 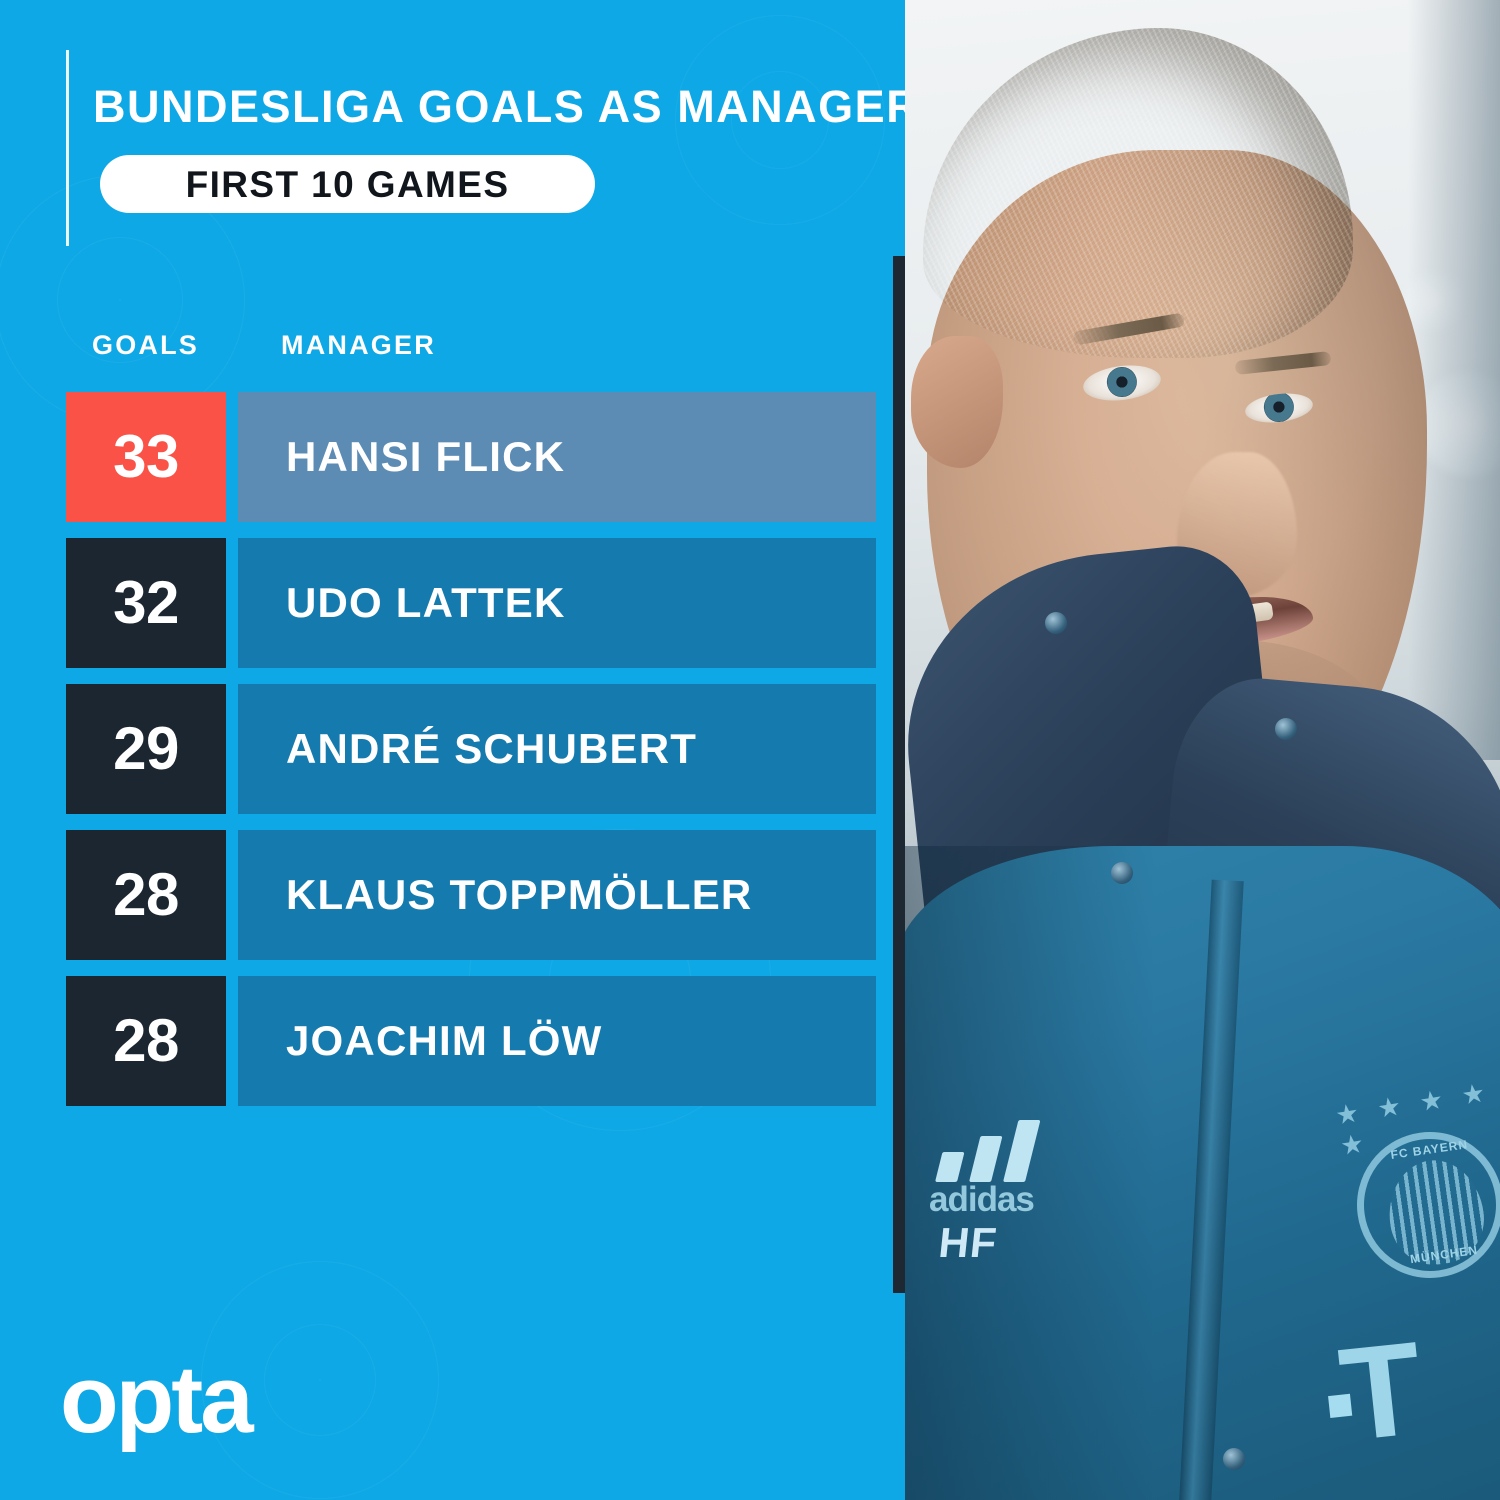 I want to click on table-row: 29 ANDRÉ SCHUBERT, so click(x=471, y=749).